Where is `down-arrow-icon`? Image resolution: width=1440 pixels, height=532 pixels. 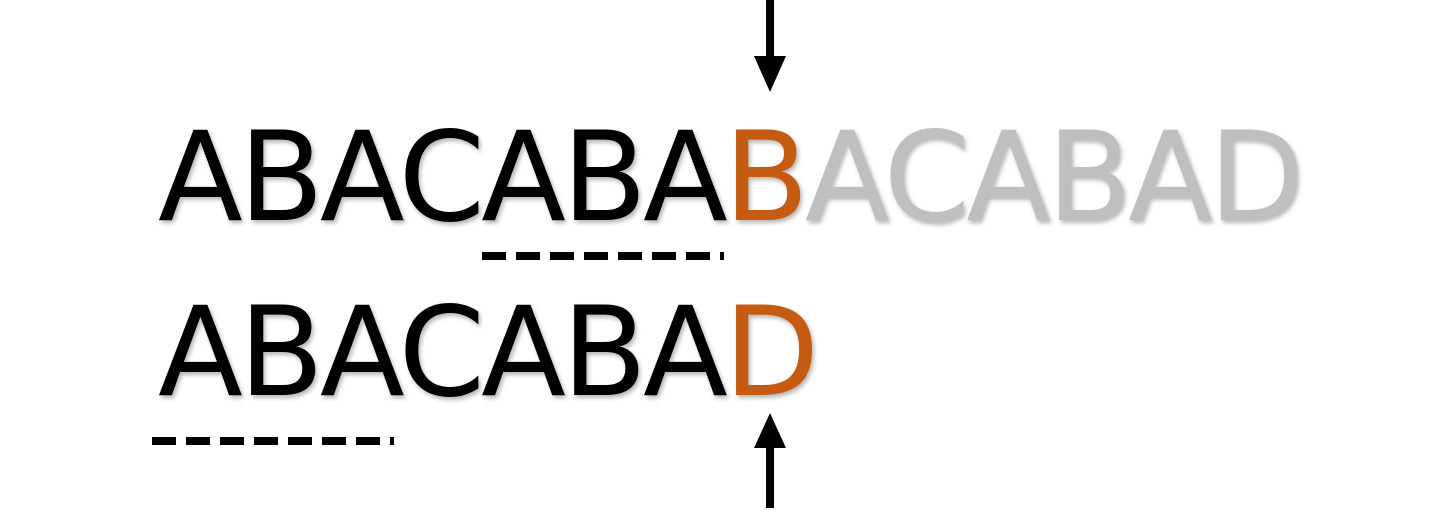 down-arrow-icon is located at coordinates (770, 46).